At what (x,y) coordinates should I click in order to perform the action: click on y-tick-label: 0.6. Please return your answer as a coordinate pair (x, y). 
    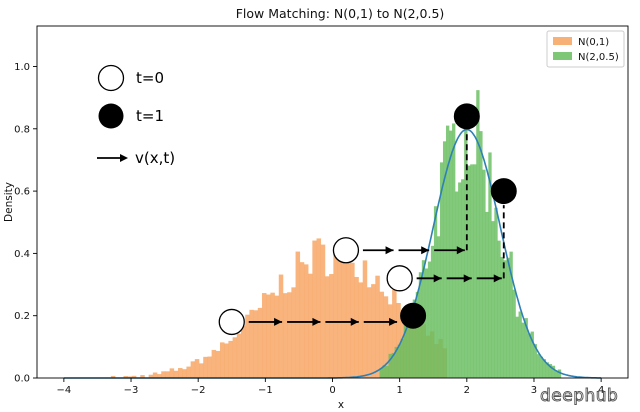
    Looking at the image, I should click on (22, 192).